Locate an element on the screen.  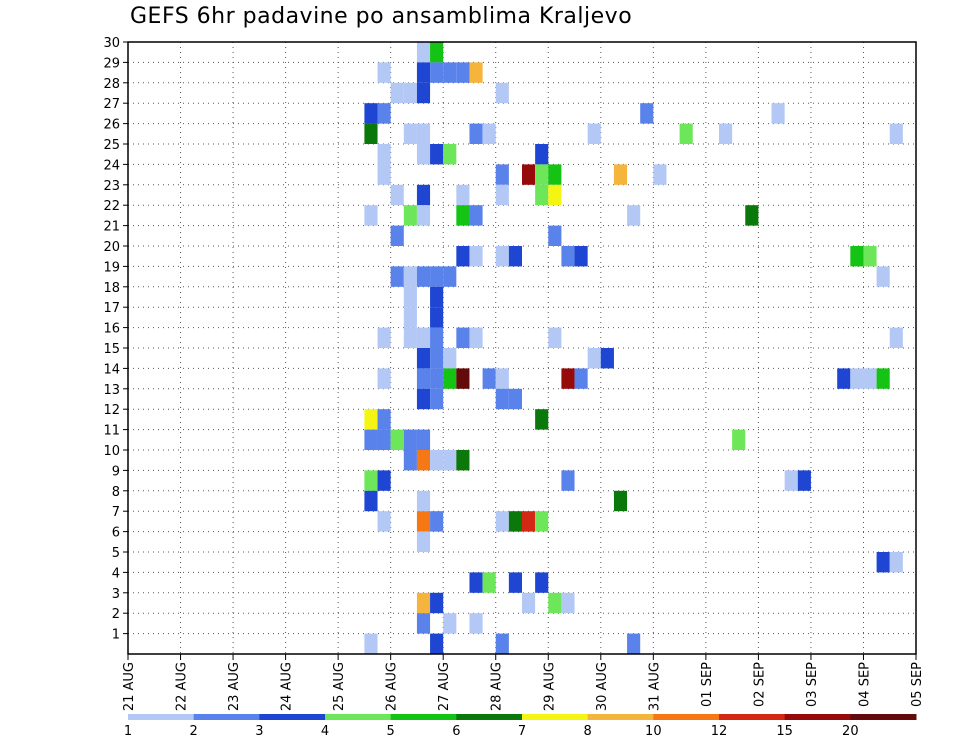
y-tick-label: 29 is located at coordinates (111, 63).